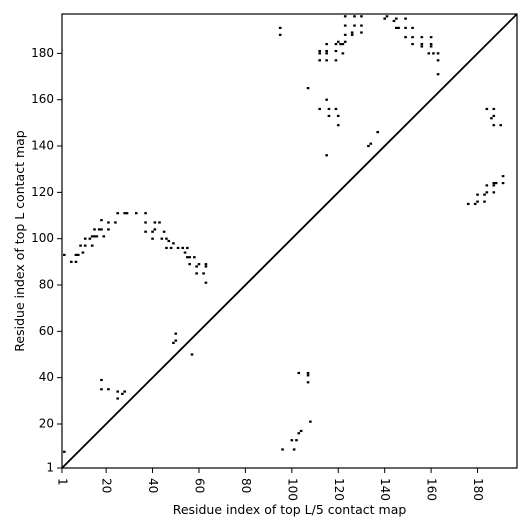 This screenshot has height=531, width=531. Describe the element at coordinates (153, 485) in the screenshot. I see `x-tick-label: 40` at that location.